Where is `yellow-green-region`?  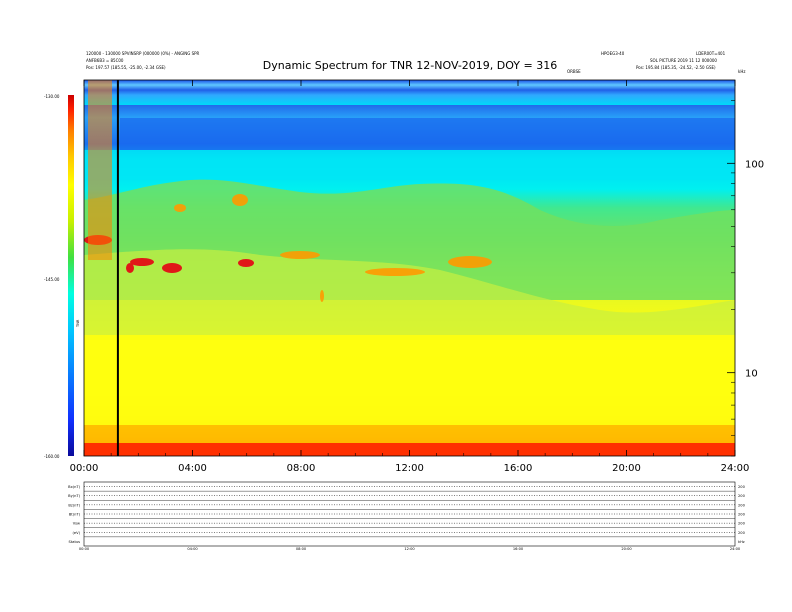 yellow-green-region is located at coordinates (409, 294).